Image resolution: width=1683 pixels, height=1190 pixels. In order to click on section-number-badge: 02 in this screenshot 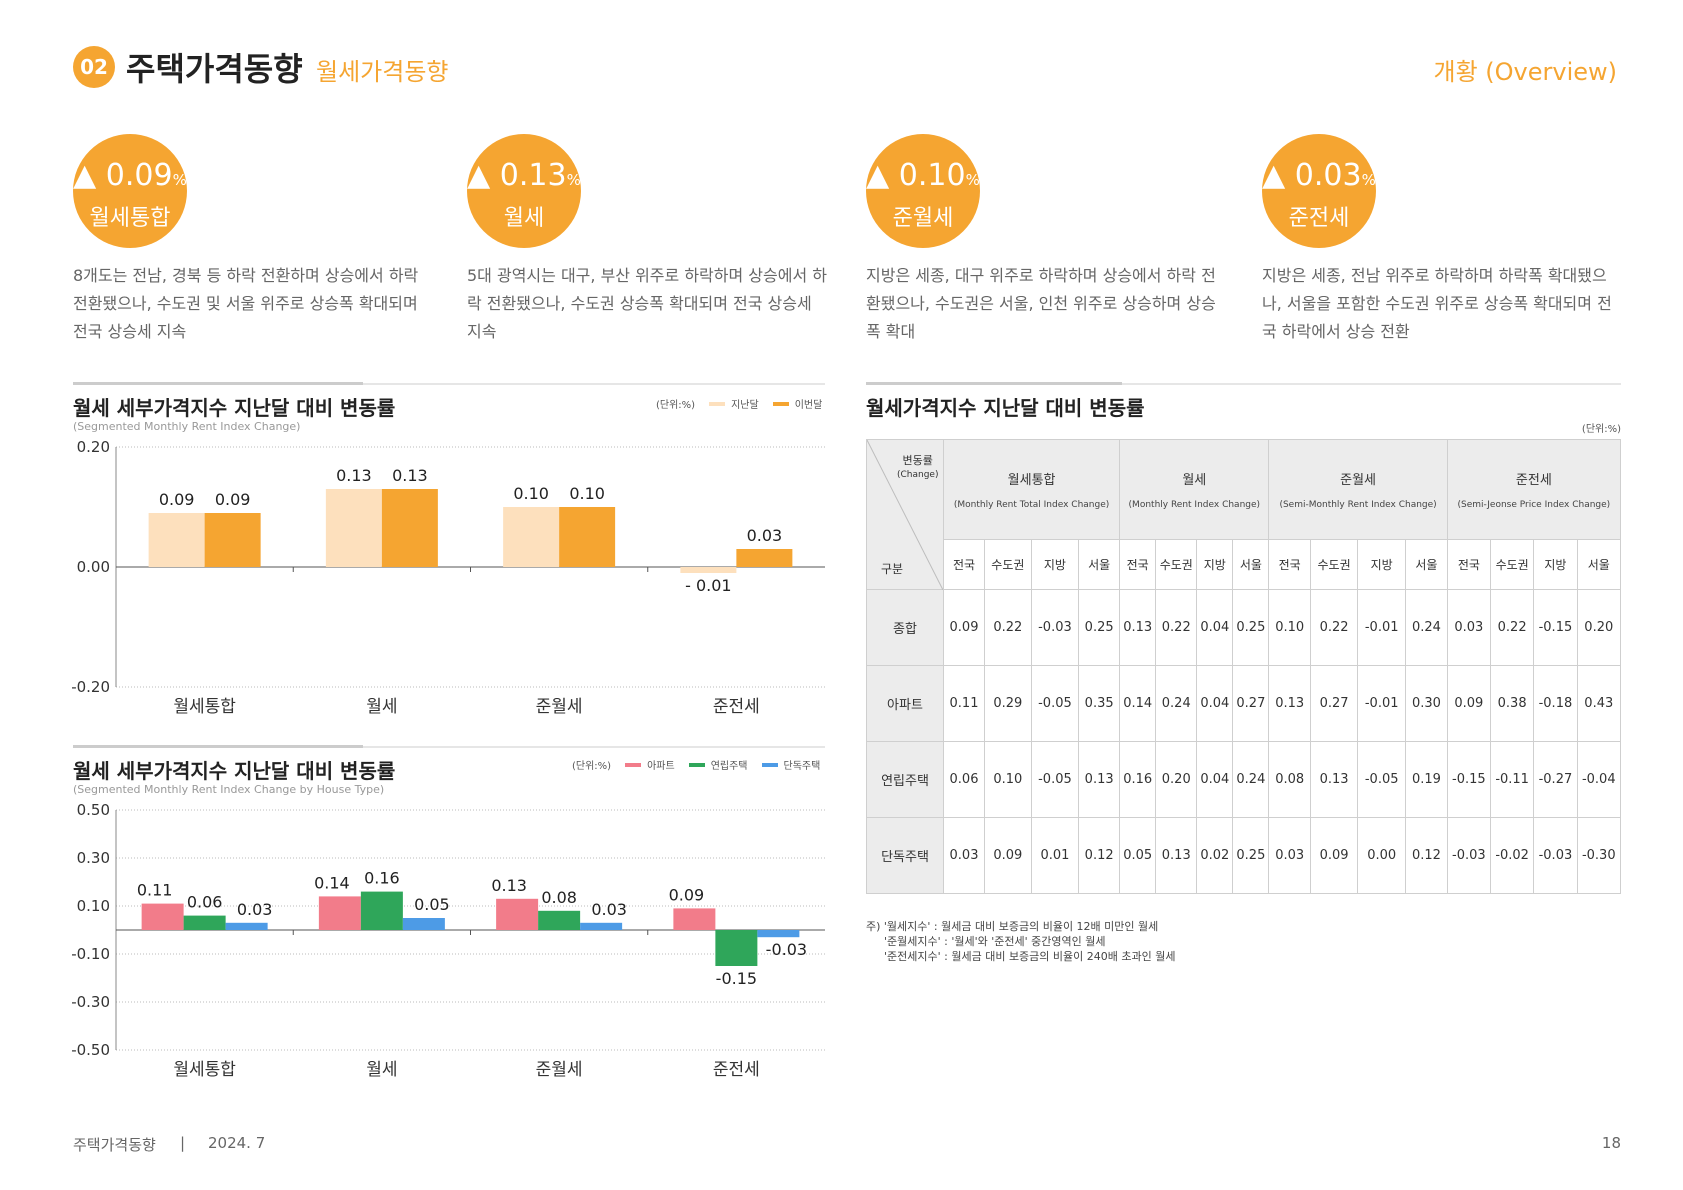, I will do `click(94, 67)`.